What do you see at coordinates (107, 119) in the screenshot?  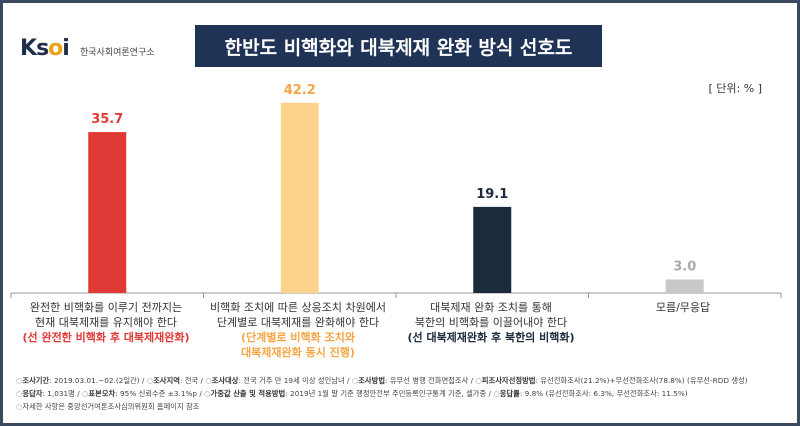 I see `bar-value-label-1: 35.7` at bounding box center [107, 119].